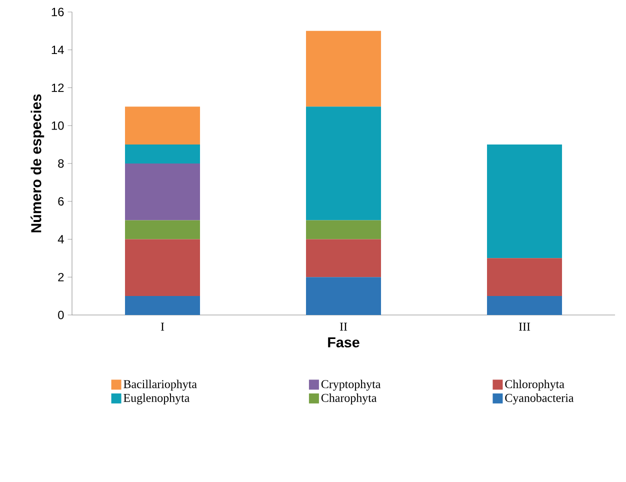  I want to click on x-axis-title: Fase, so click(344, 342).